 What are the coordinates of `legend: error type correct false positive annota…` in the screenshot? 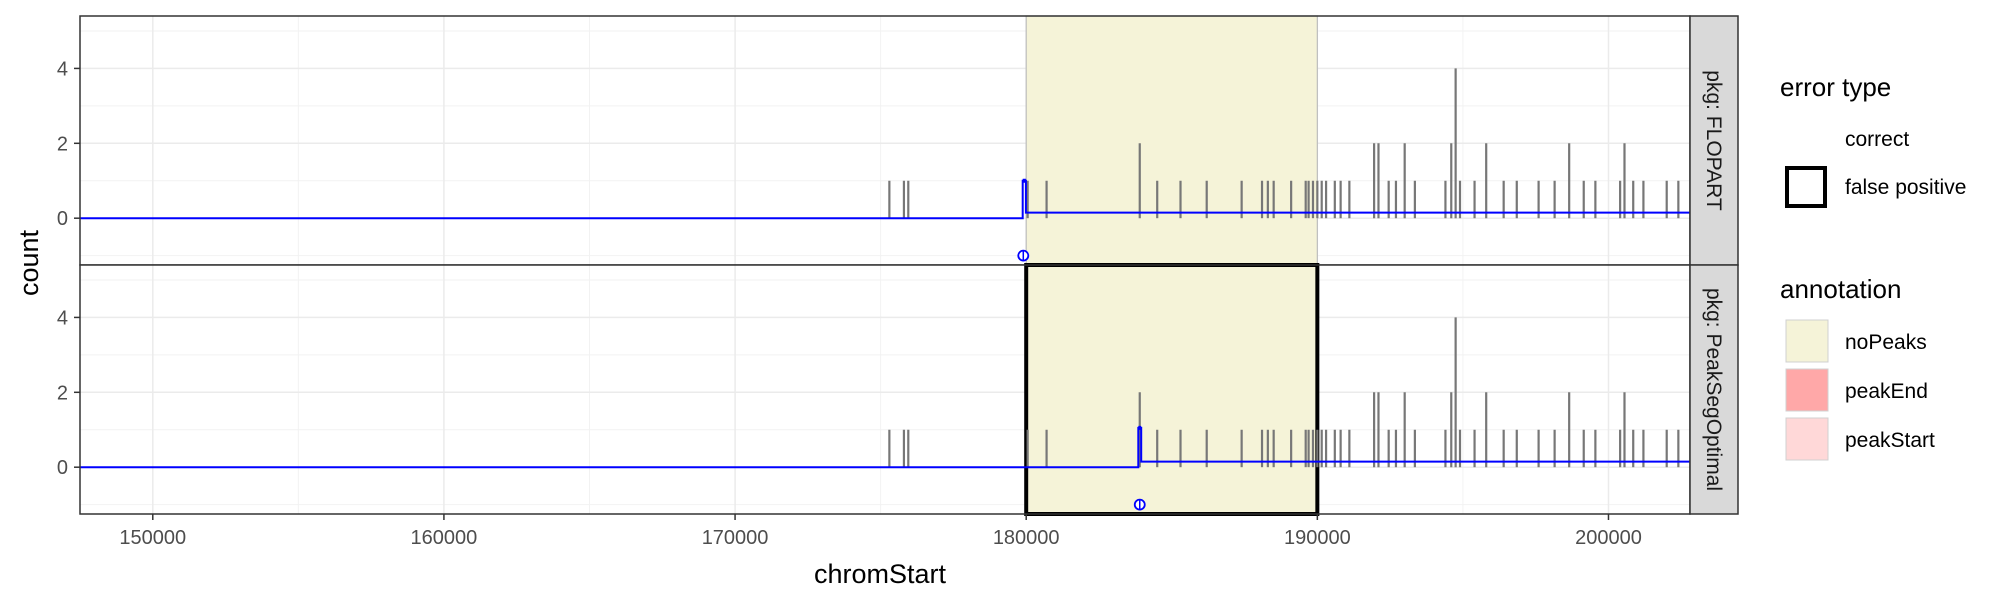 It's located at (1873, 266).